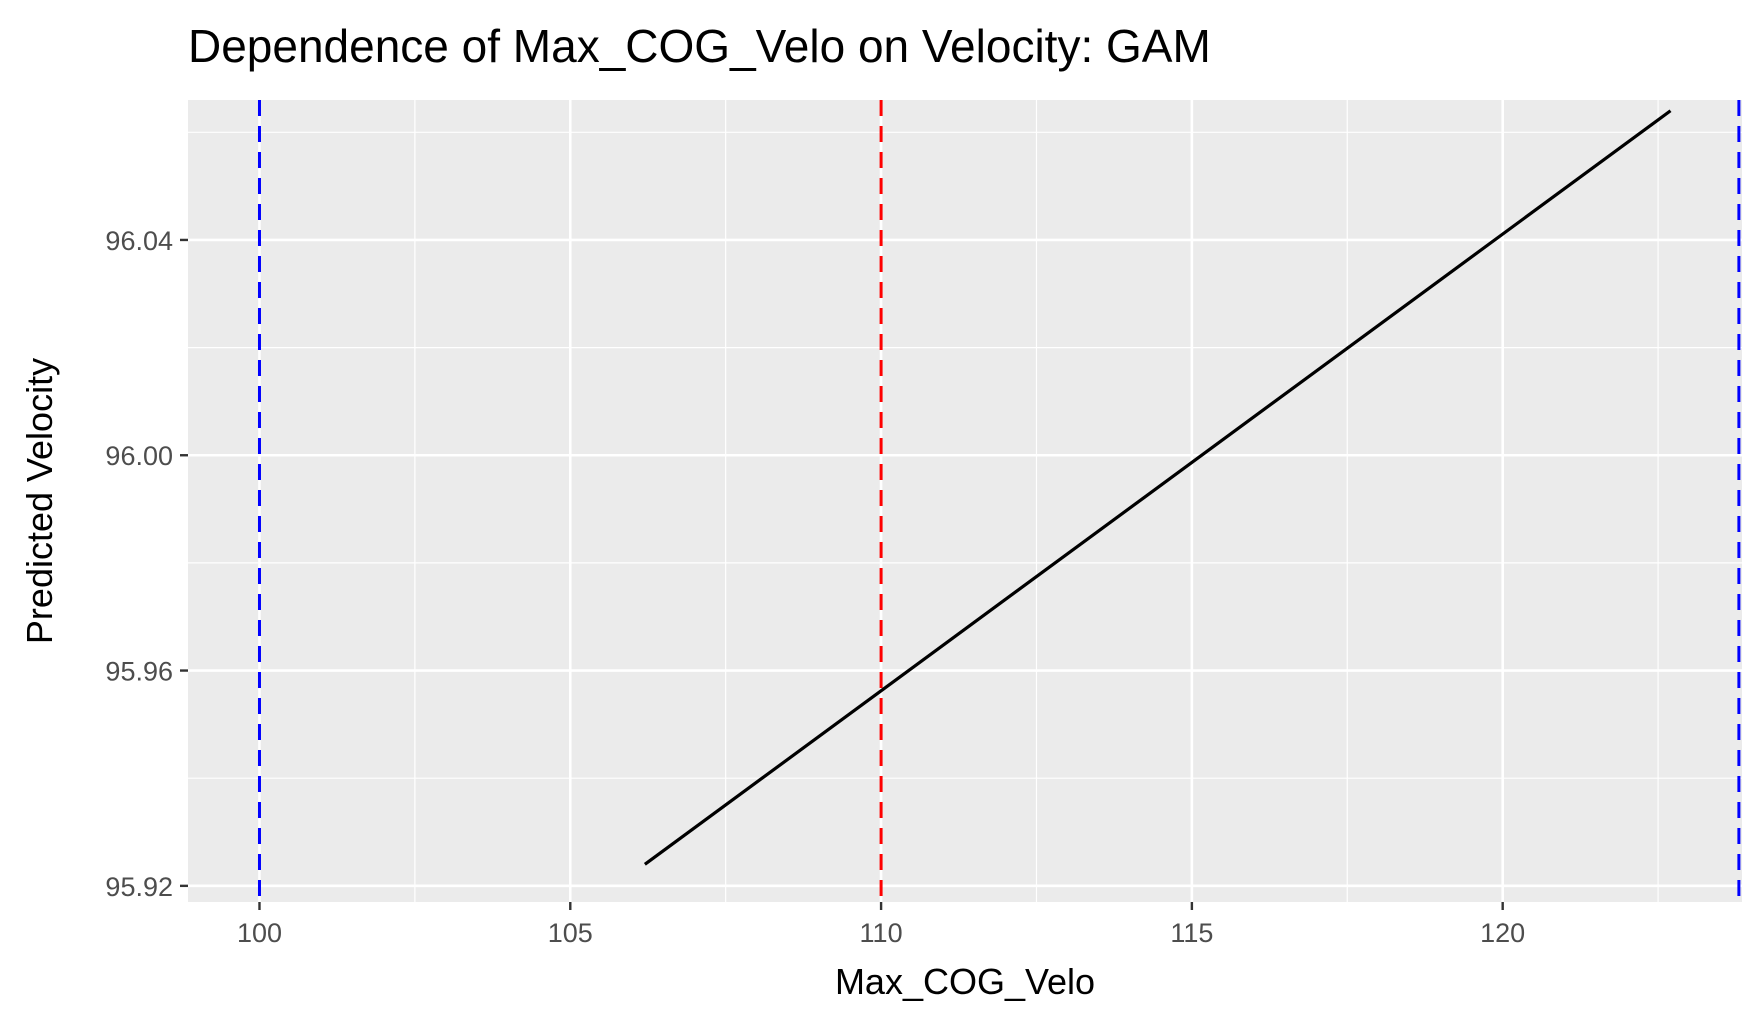  Describe the element at coordinates (881, 933) in the screenshot. I see `x-tick-label-2: 110` at that location.